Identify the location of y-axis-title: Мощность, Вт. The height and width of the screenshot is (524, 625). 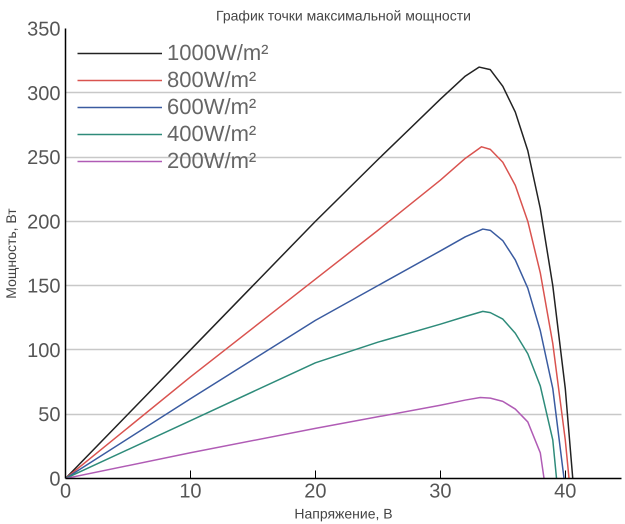
(11, 253).